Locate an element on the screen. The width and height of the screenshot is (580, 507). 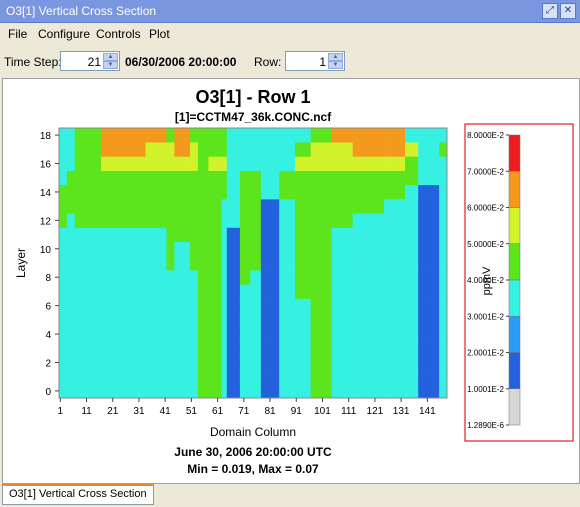
legend-swatch is located at coordinates (514, 225).